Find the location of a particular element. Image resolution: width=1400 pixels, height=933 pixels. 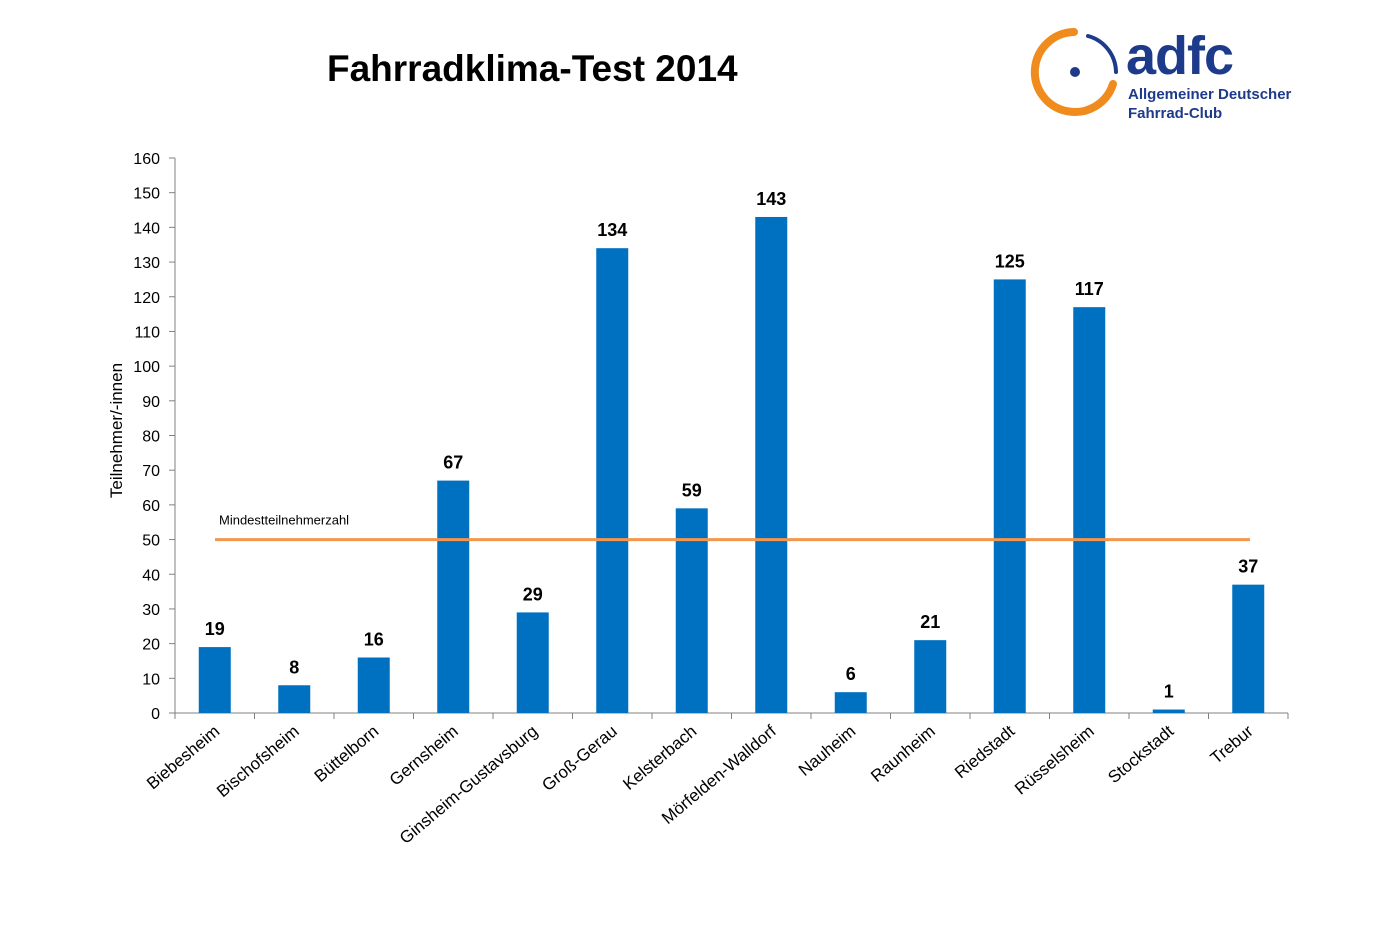

category-label: Riedstadt is located at coordinates (984, 751).